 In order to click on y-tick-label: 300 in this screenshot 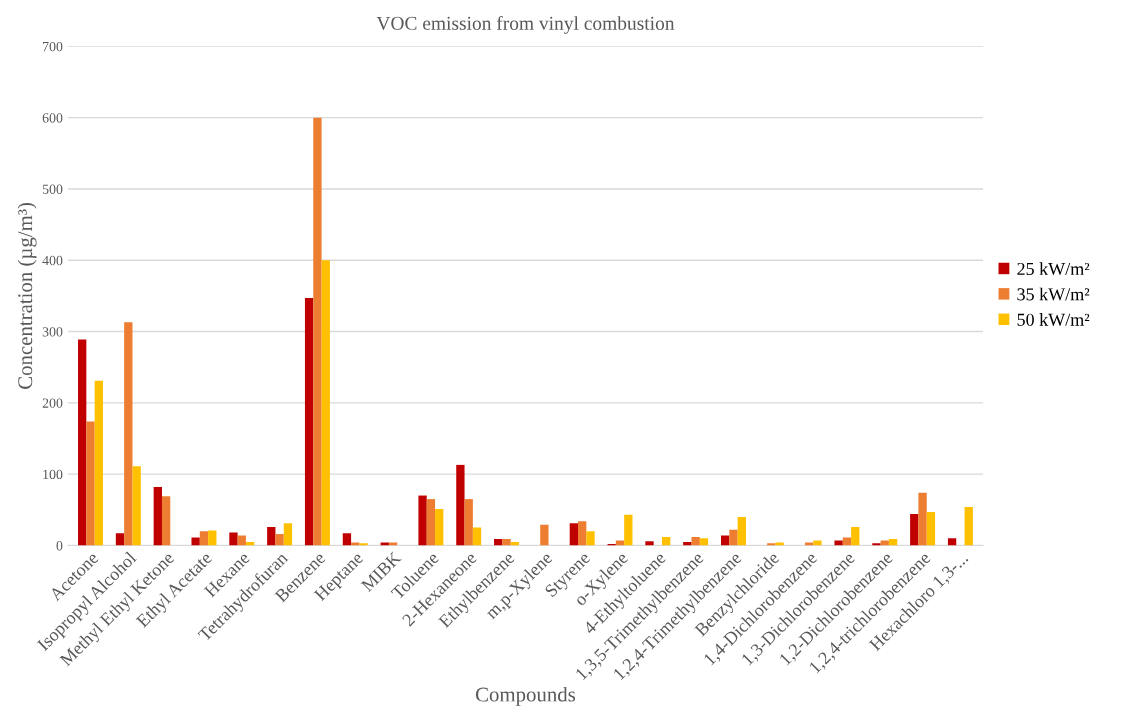, I will do `click(52, 332)`.